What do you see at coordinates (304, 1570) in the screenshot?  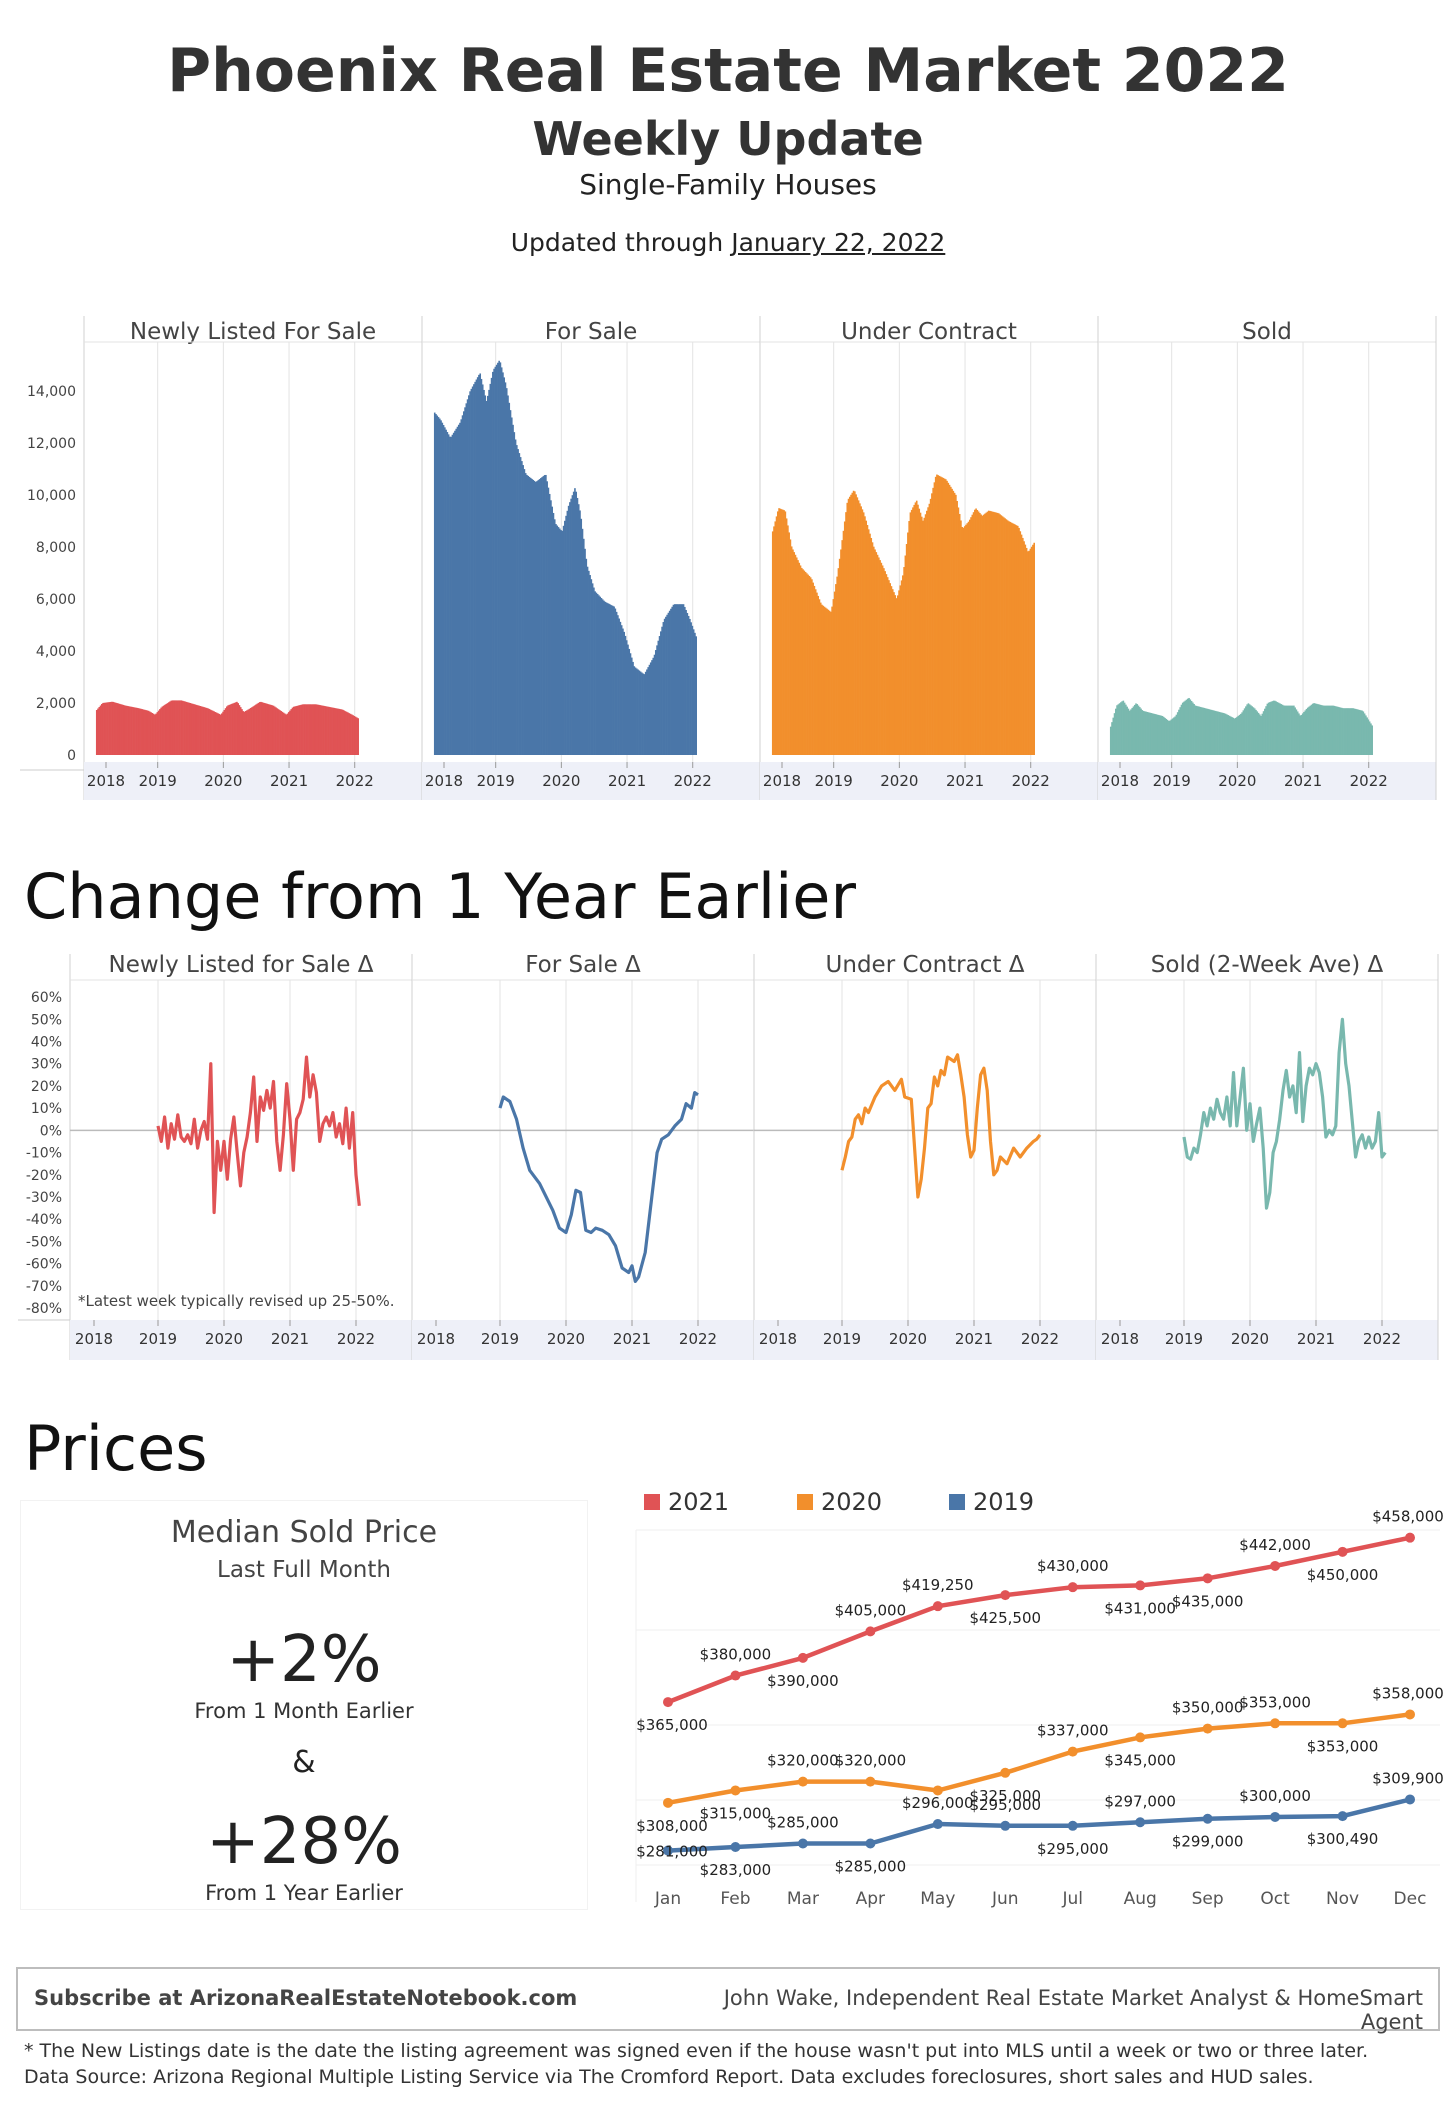 I see `median-subtitle: Last Full Month` at bounding box center [304, 1570].